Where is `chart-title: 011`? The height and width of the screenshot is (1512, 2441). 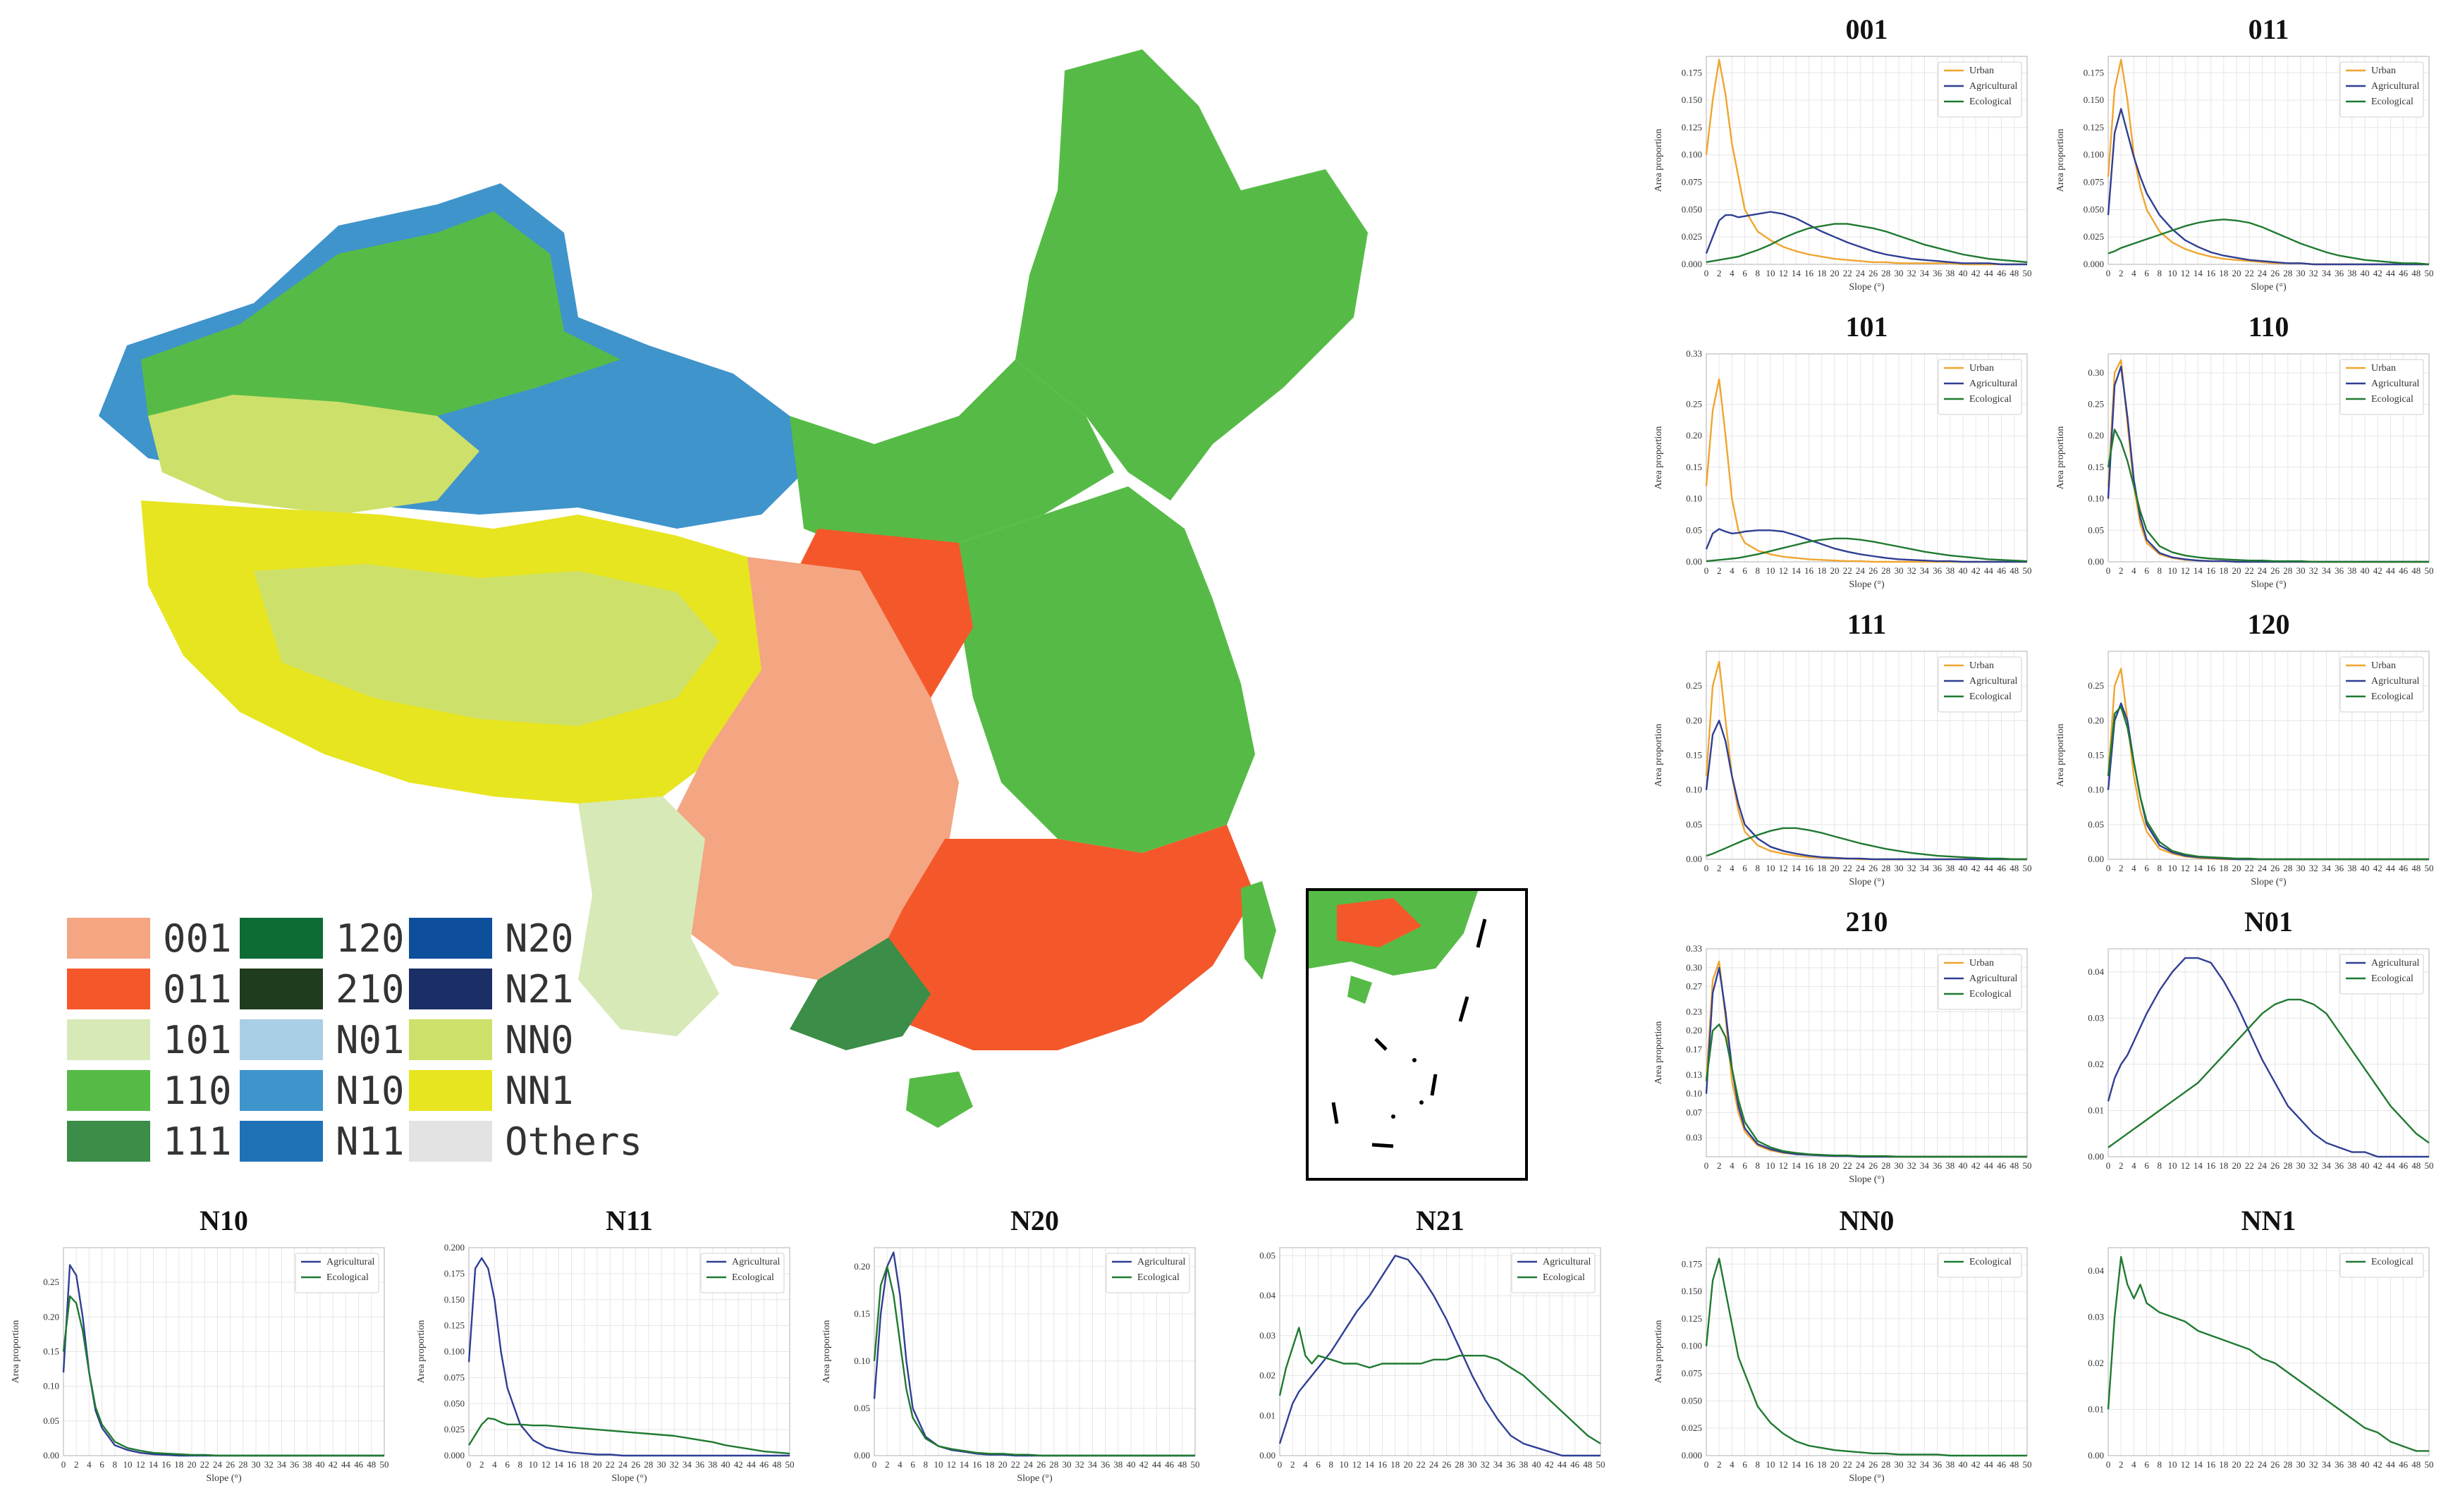 chart-title: 011 is located at coordinates (2269, 29).